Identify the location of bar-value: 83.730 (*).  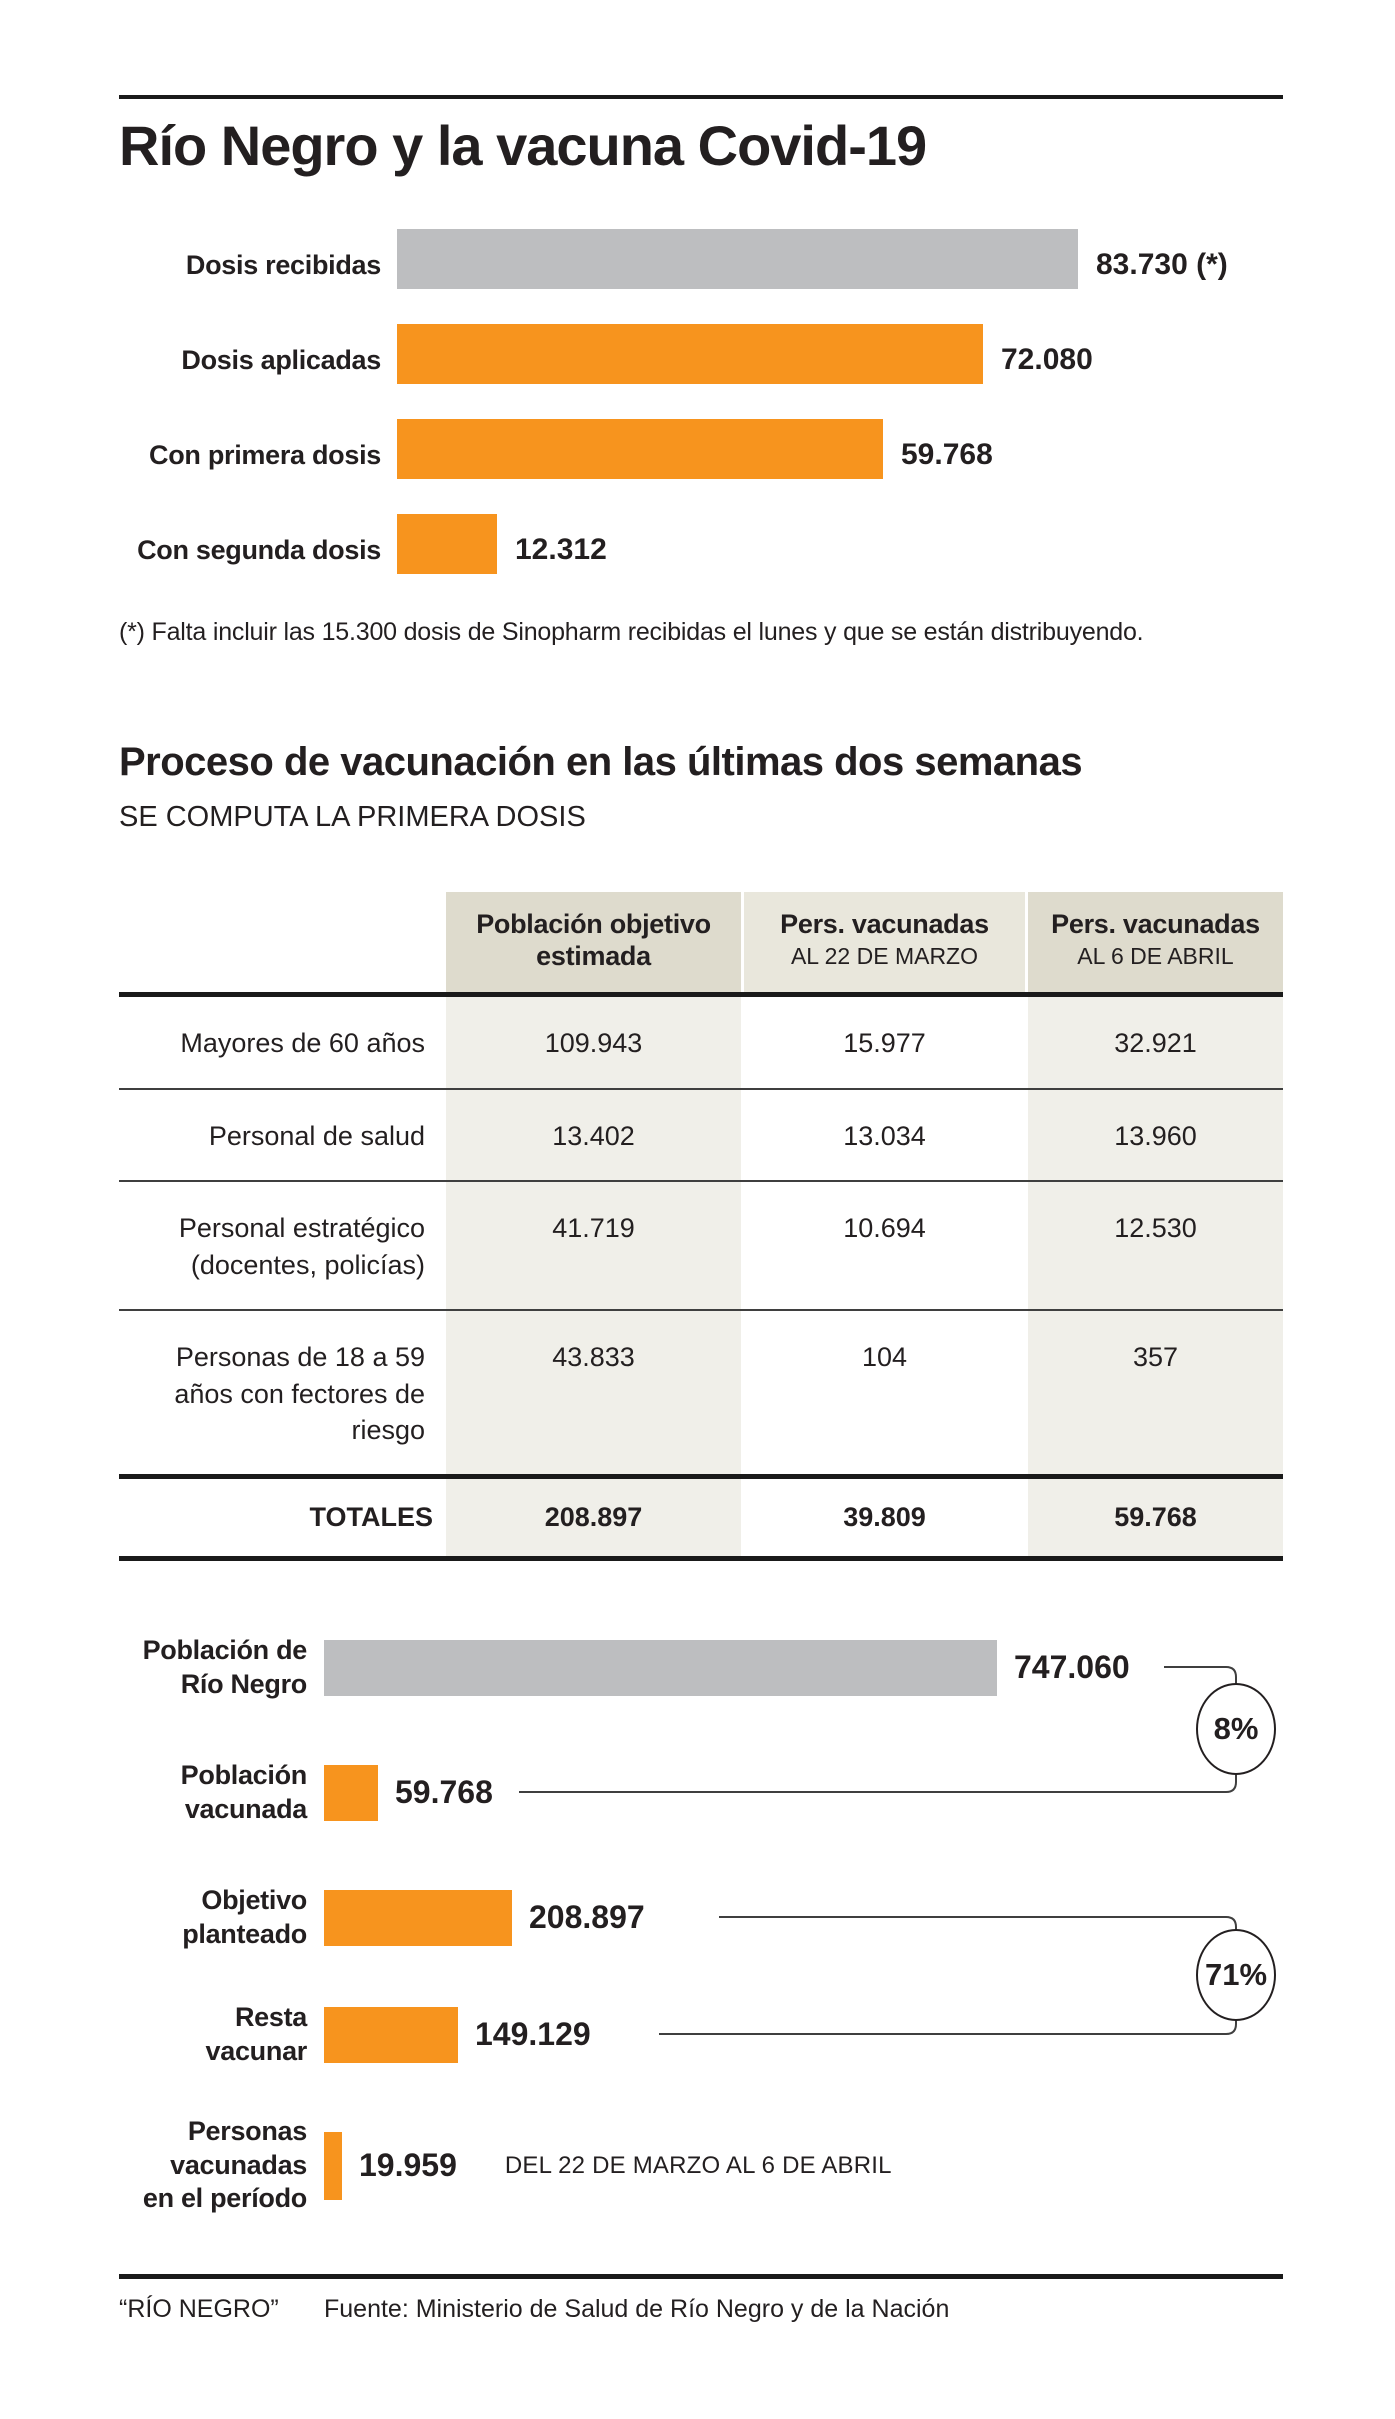
(1162, 264).